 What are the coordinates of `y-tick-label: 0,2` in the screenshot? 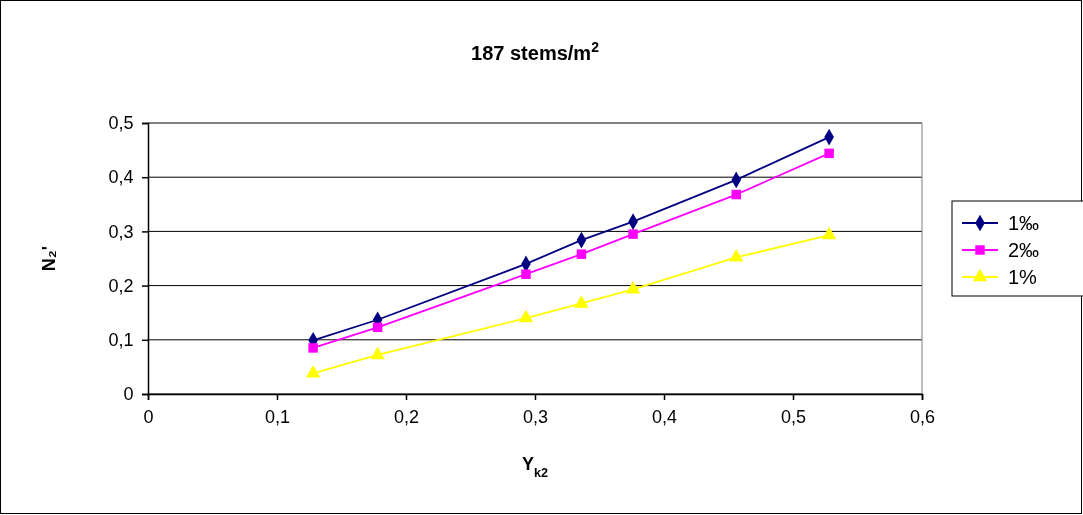 It's located at (121, 285).